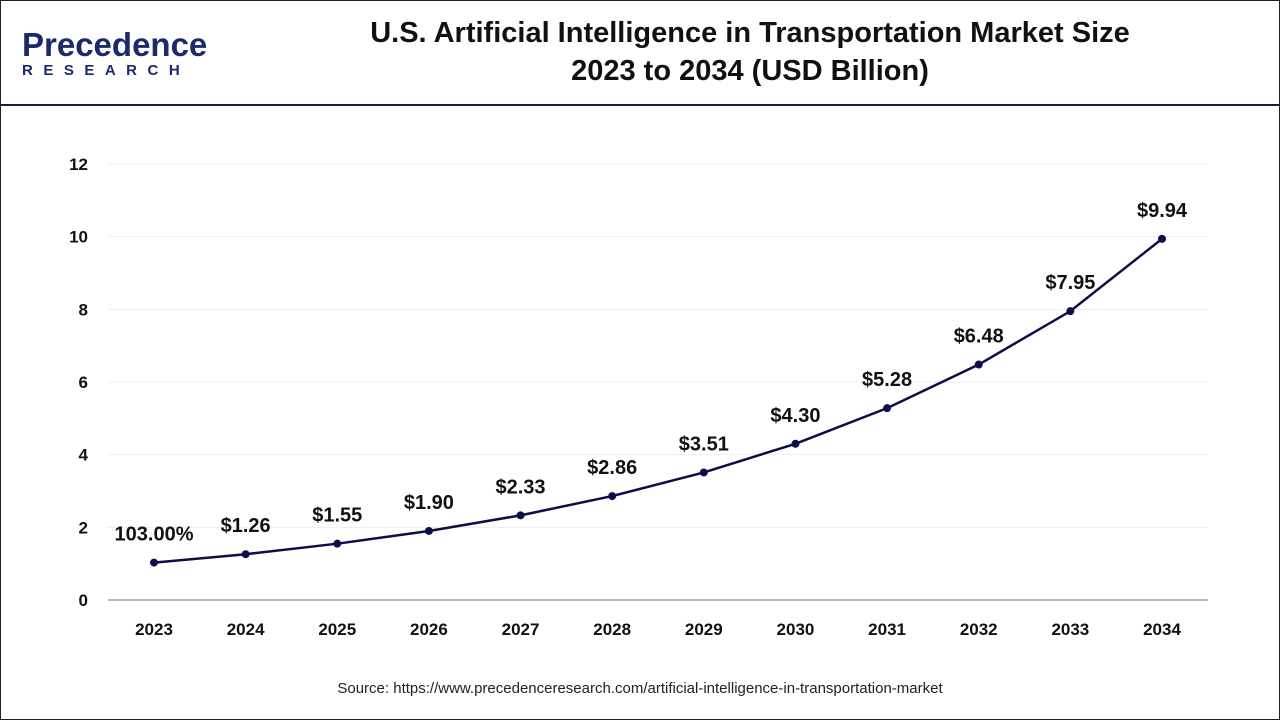 This screenshot has height=720, width=1280. What do you see at coordinates (115, 44) in the screenshot?
I see `logo-text: Precedence` at bounding box center [115, 44].